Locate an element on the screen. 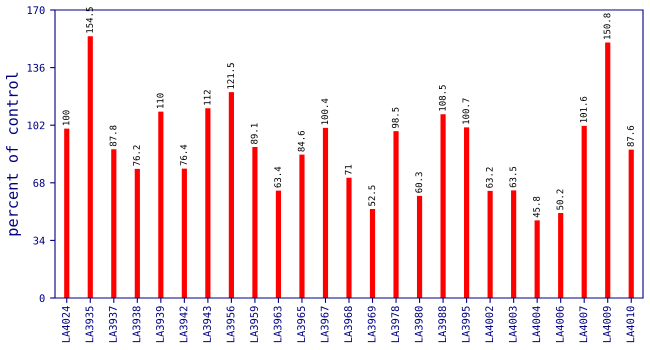 Image resolution: width=650 pixels, height=350 pixels. data-label: 100 is located at coordinates (66, 117).